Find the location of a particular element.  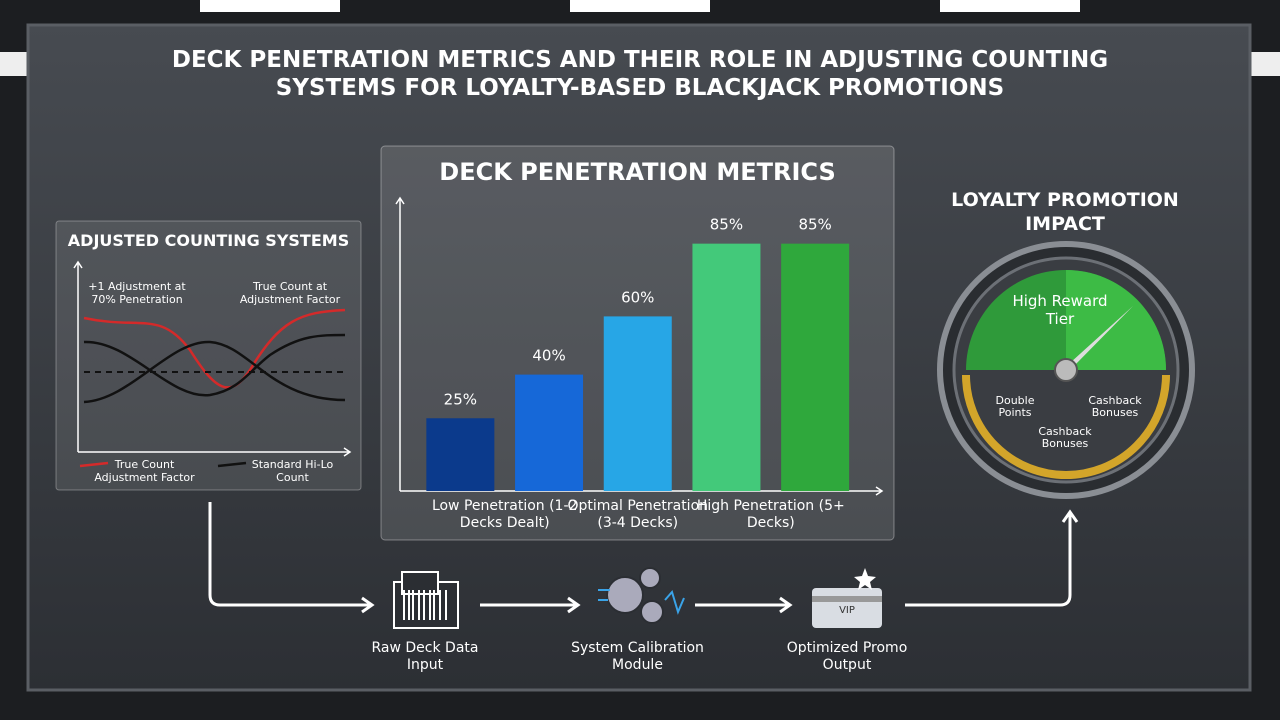

deck-icon is located at coordinates (426, 600).